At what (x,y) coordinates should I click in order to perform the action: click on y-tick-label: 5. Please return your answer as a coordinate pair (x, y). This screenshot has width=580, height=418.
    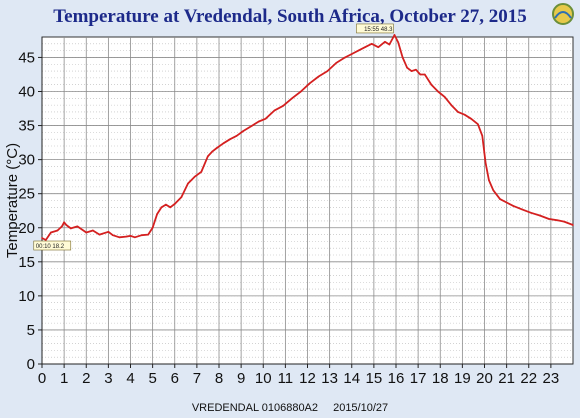
    Looking at the image, I should click on (31, 330).